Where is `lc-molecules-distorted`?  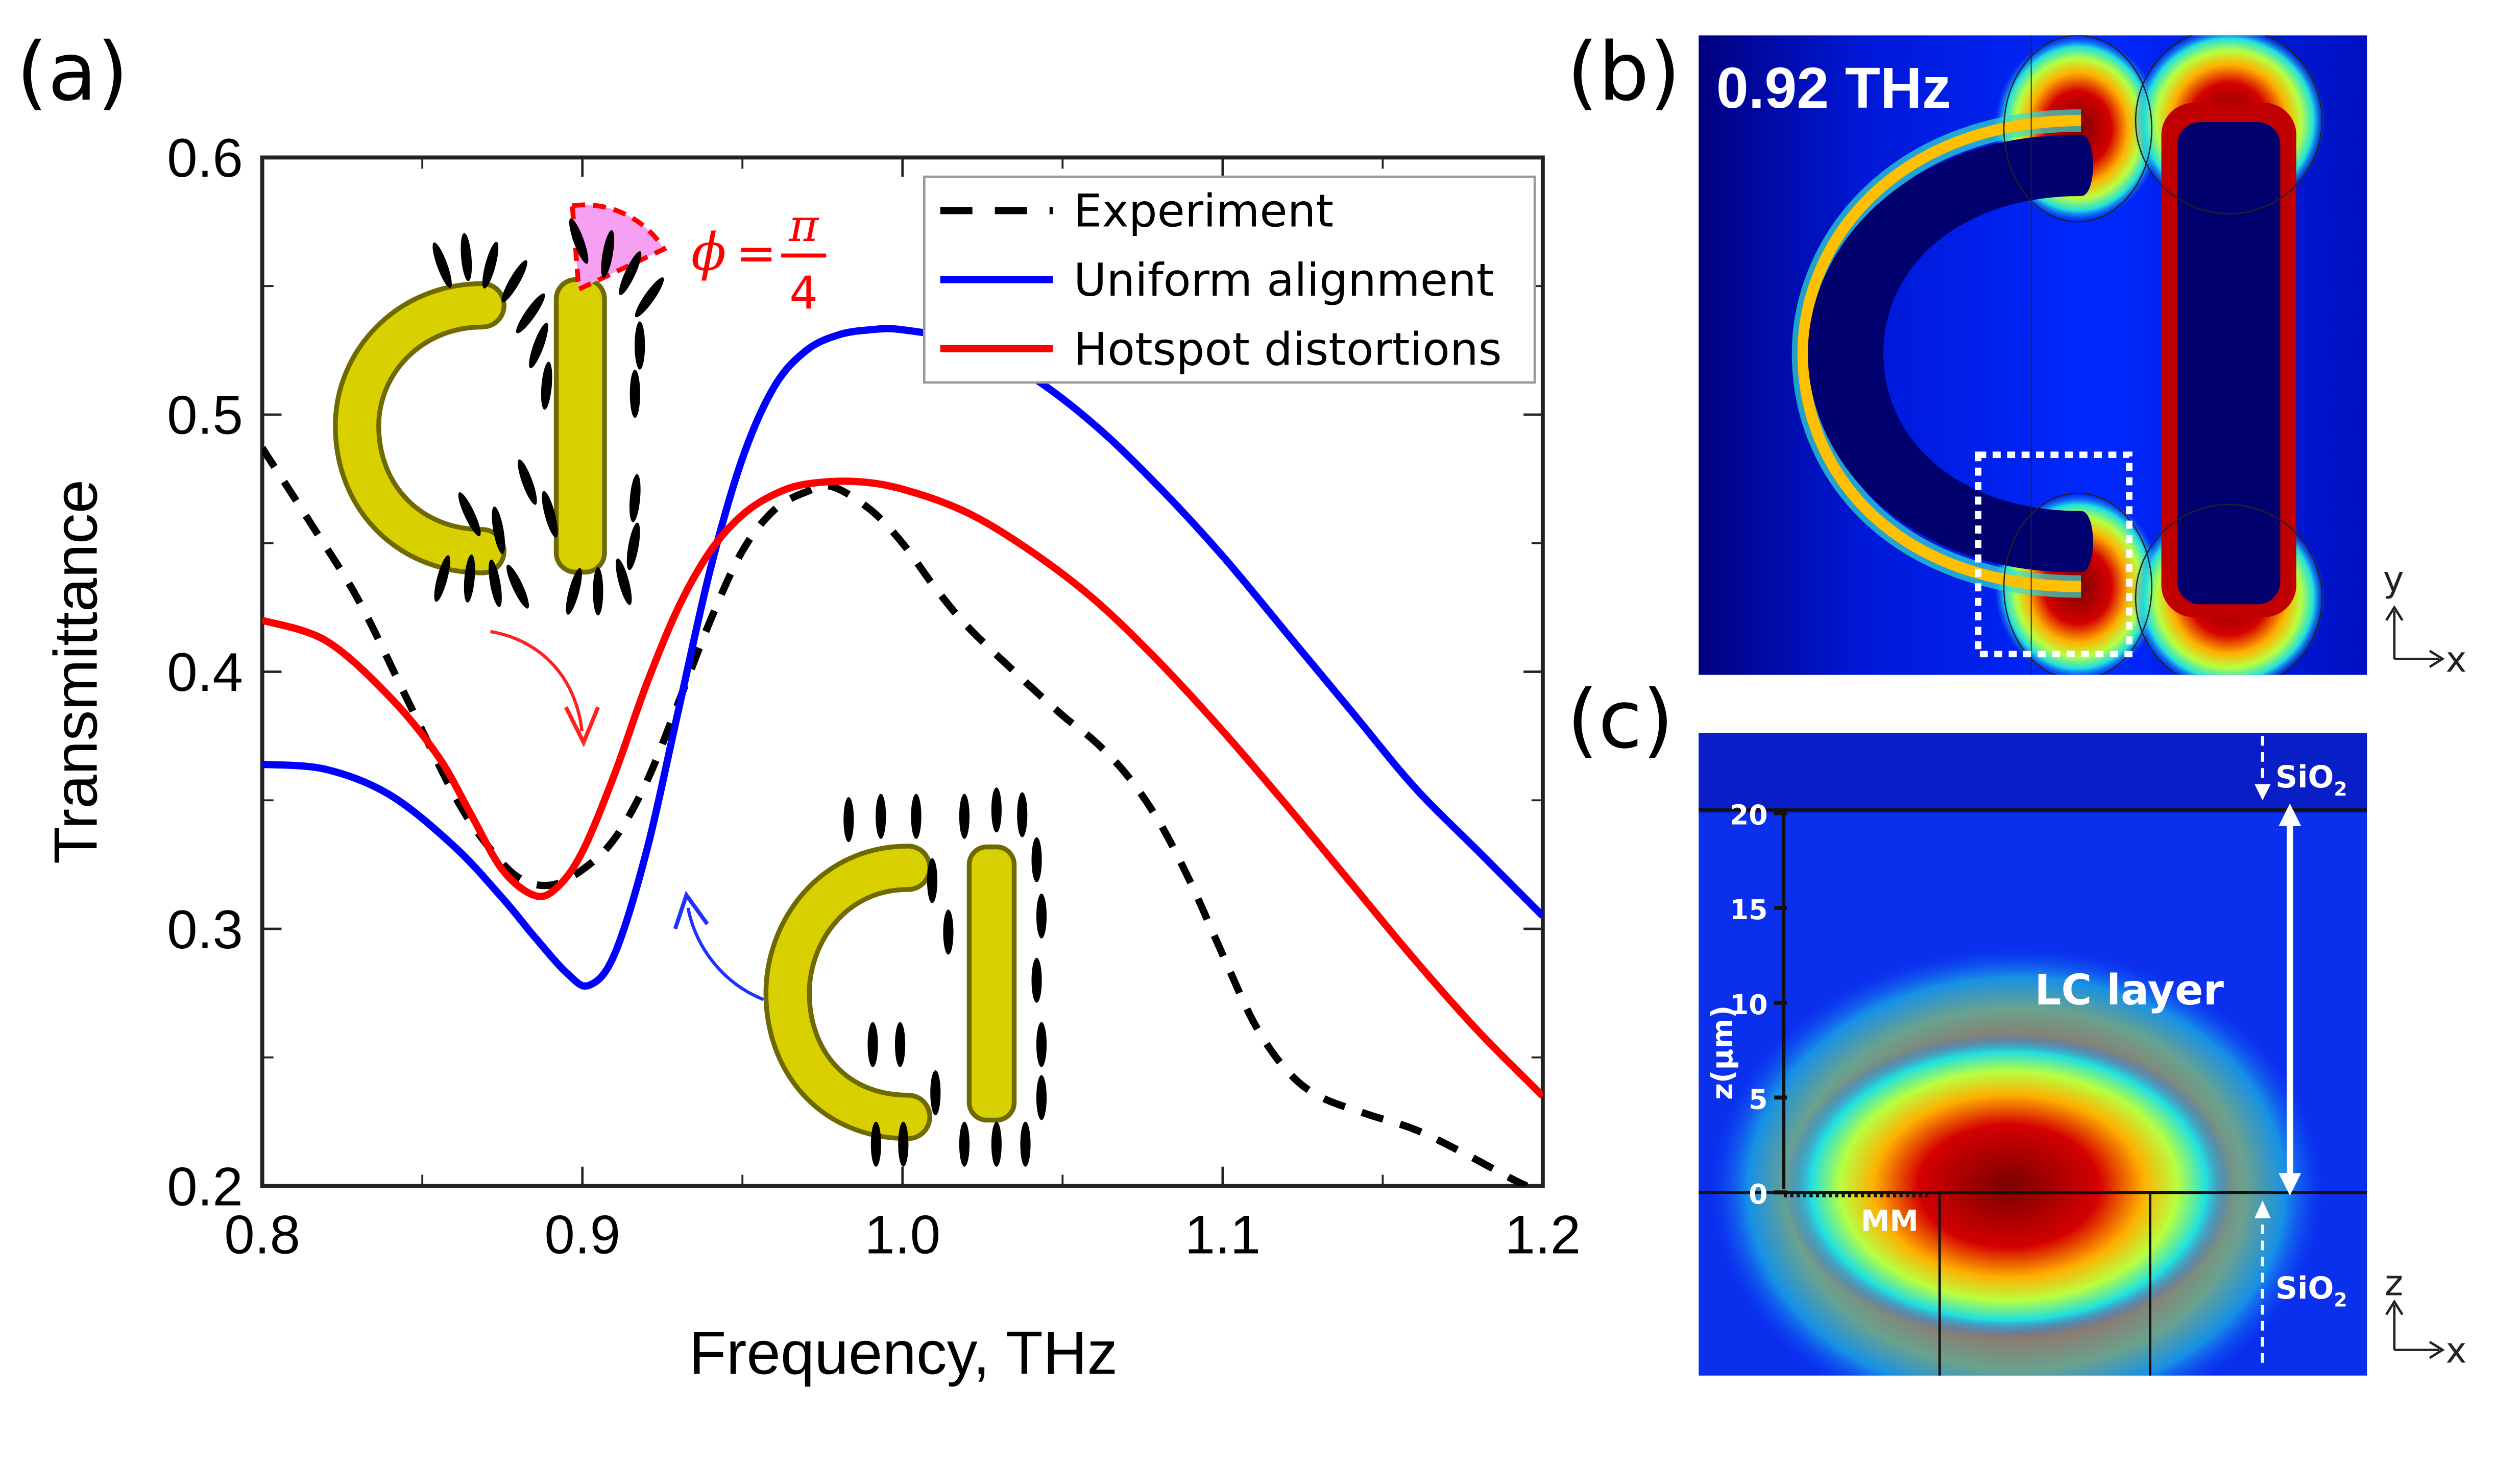 lc-molecules-distorted is located at coordinates (548, 417).